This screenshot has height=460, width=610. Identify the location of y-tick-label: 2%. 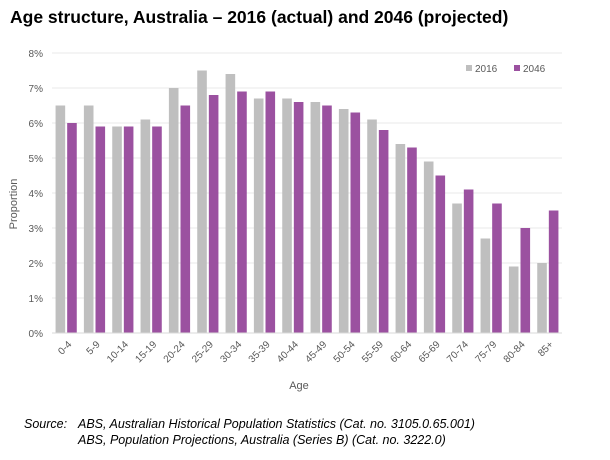
(36, 264).